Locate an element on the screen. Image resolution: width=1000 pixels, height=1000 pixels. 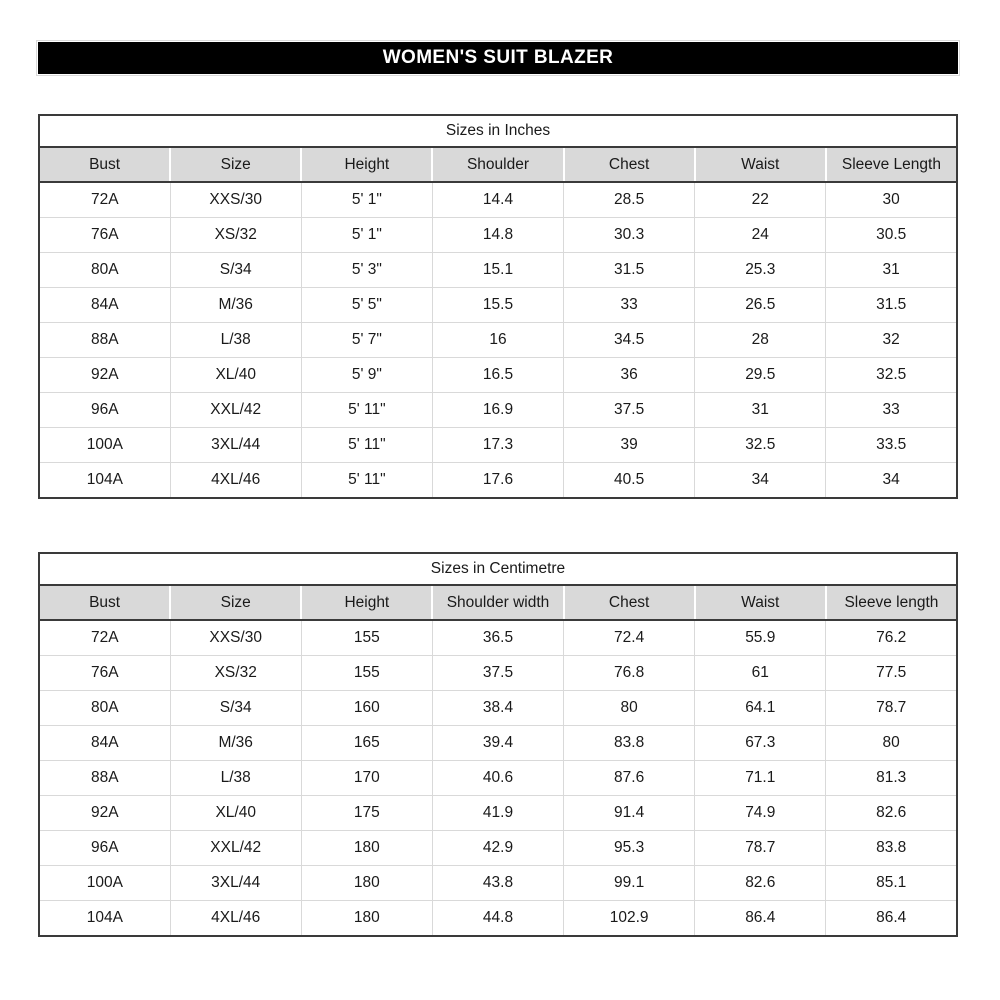
table-cell: 28.5 is located at coordinates (629, 199).